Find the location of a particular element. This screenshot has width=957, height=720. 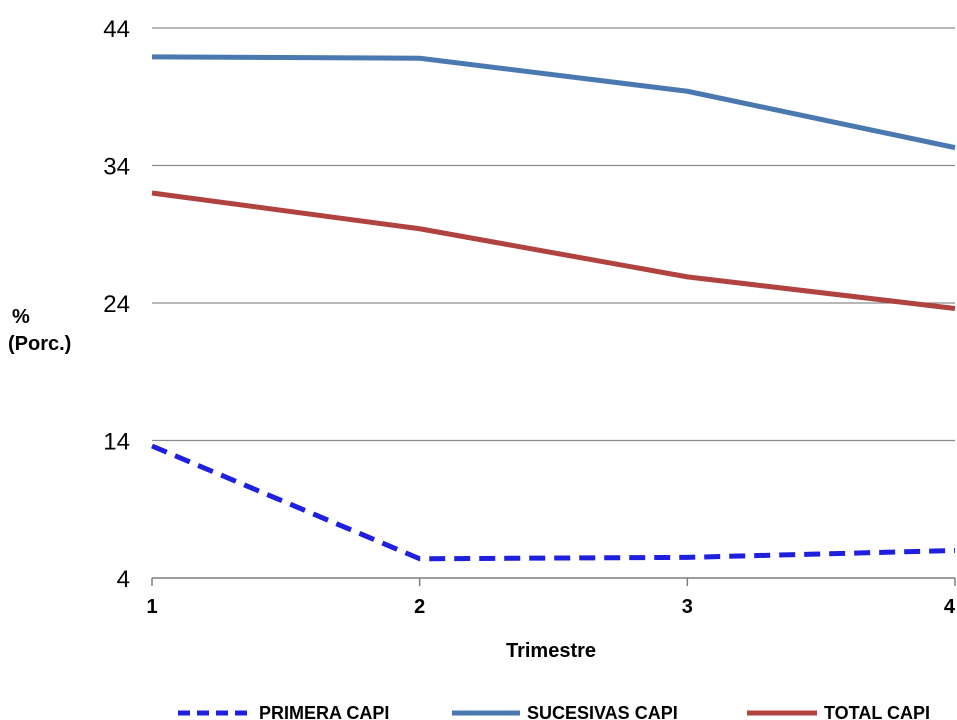

legend: PRIMERA CAPI SUCESIVAS CAPI TOTAL CAPI is located at coordinates (554, 711).